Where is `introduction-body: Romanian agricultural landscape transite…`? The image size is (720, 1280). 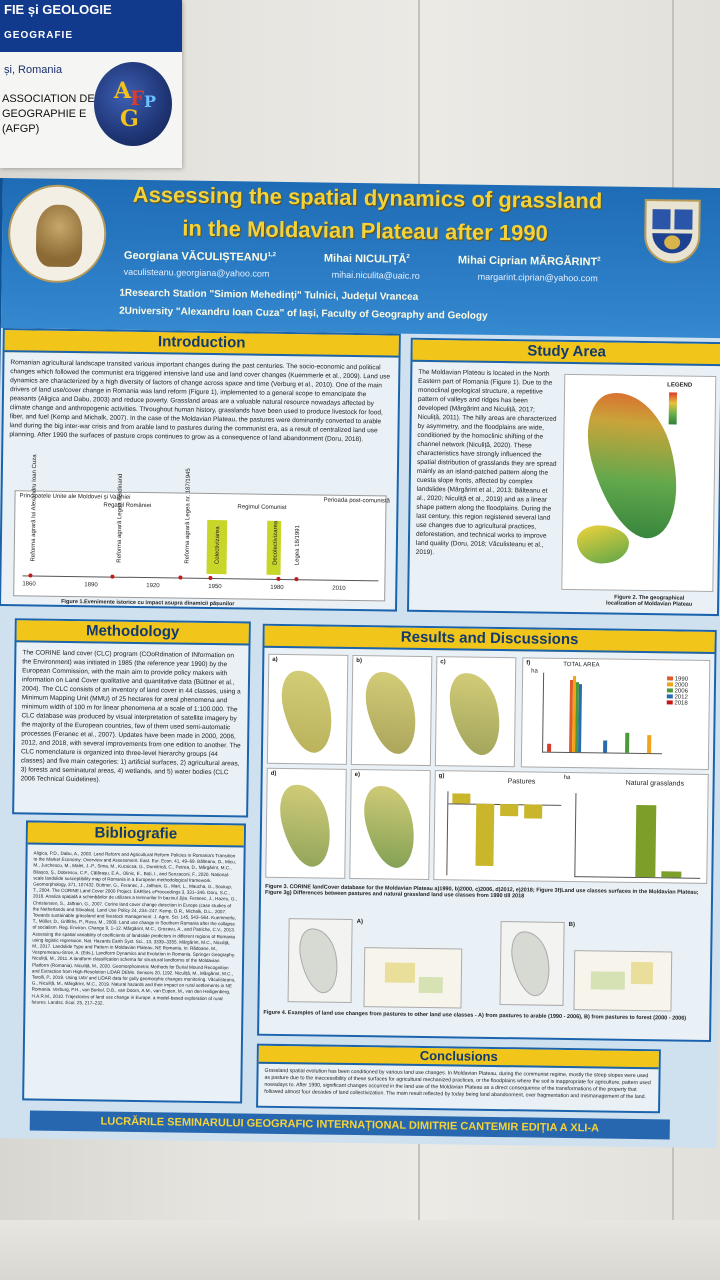
introduction-body: Romanian agricultural landscape transite… is located at coordinates (200, 401).